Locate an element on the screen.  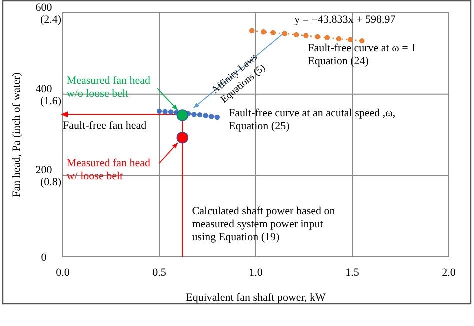
x-tick-label: 0.0 is located at coordinates (63, 273).